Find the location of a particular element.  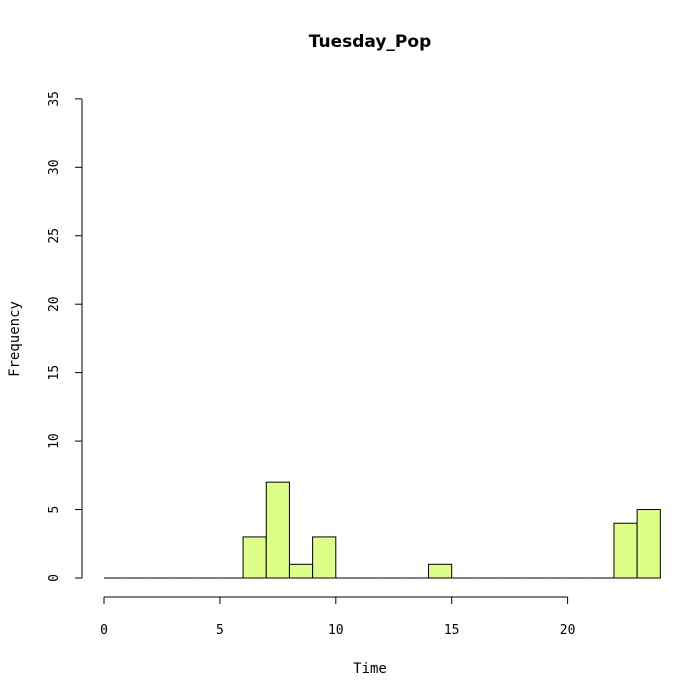

x-axis: 0 5 10 15 20 is located at coordinates (338, 617).